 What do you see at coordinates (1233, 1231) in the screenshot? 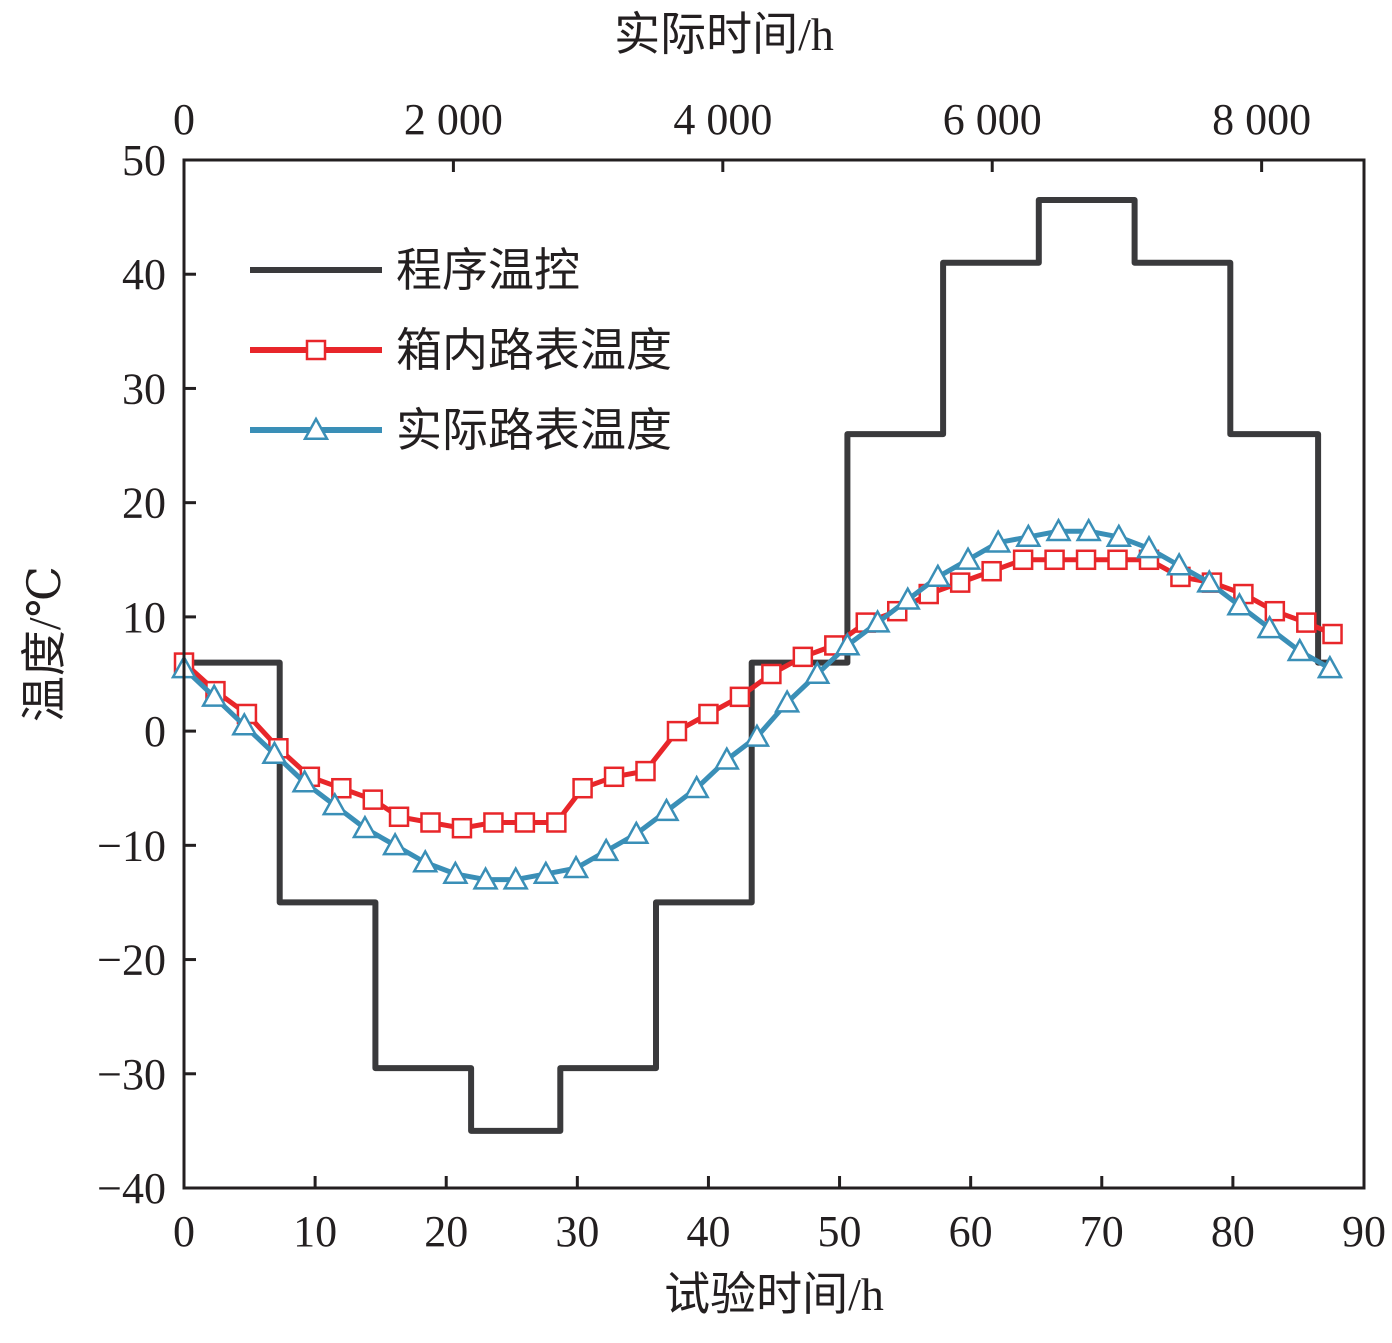
I see `x-tick-label: 80` at bounding box center [1233, 1231].